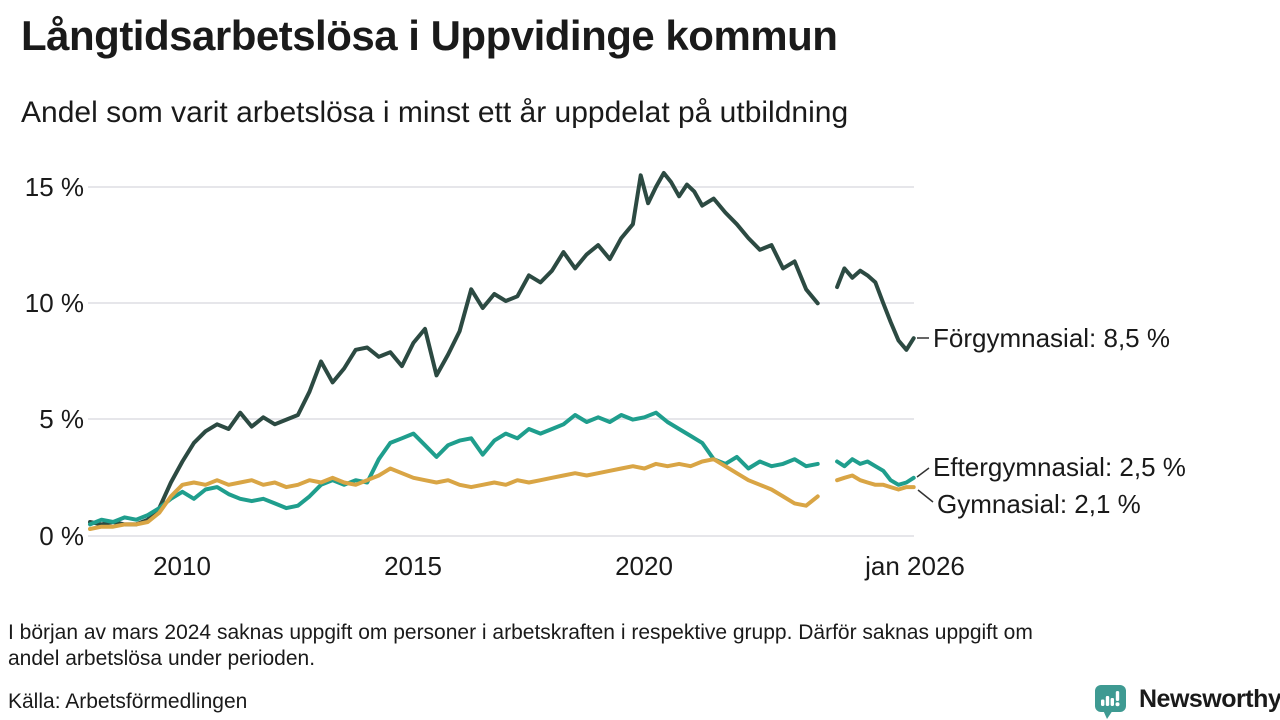 The height and width of the screenshot is (720, 1280). Describe the element at coordinates (182, 566) in the screenshot. I see `x-axis-tick-2010: 2010` at that location.